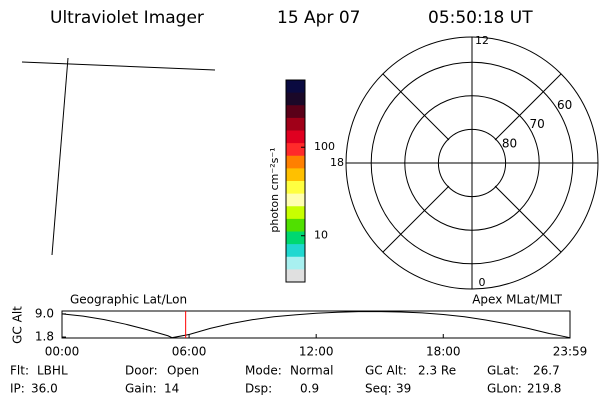  I want to click on status-value: 2.3 Re, so click(437, 371).